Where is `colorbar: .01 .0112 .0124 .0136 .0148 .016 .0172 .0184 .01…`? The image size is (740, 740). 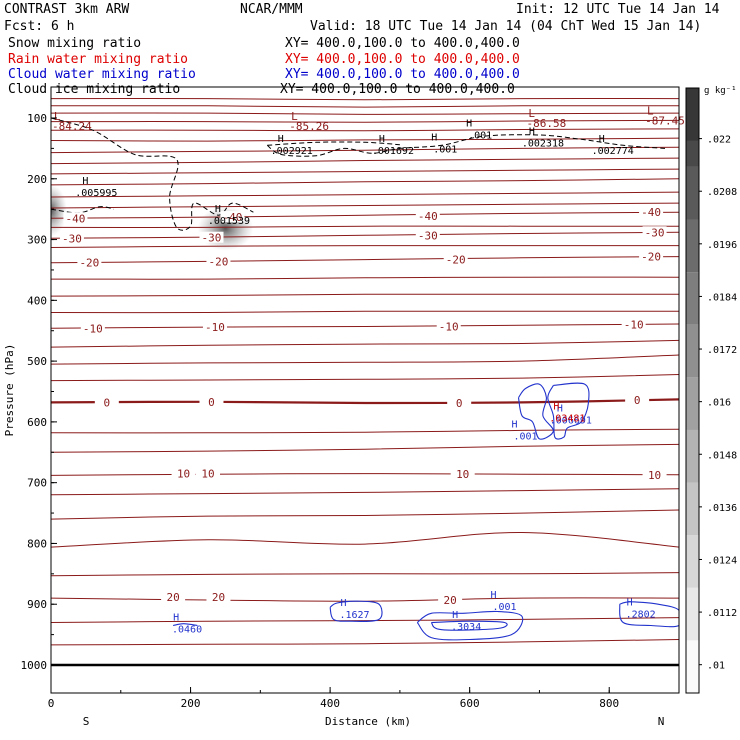
colorbar: .01 .0112 .0124 .0136 .0148 .016 .0172 .0184 .01… is located at coordinates (711, 390).